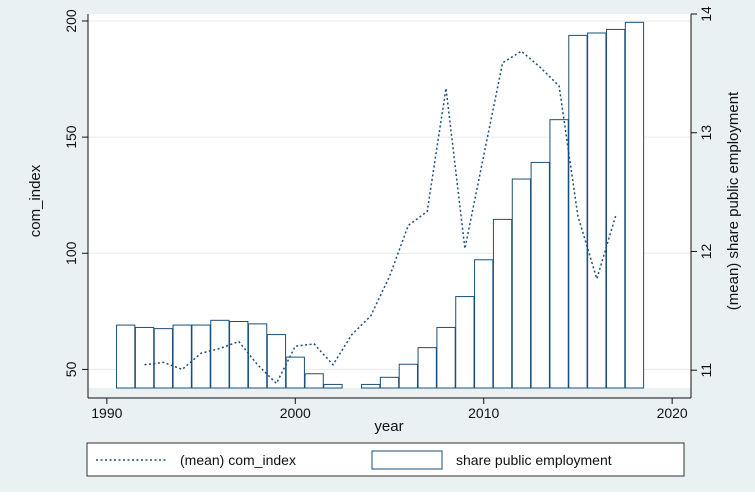 The width and height of the screenshot is (755, 497). I want to click on bar-2010, so click(484, 324).